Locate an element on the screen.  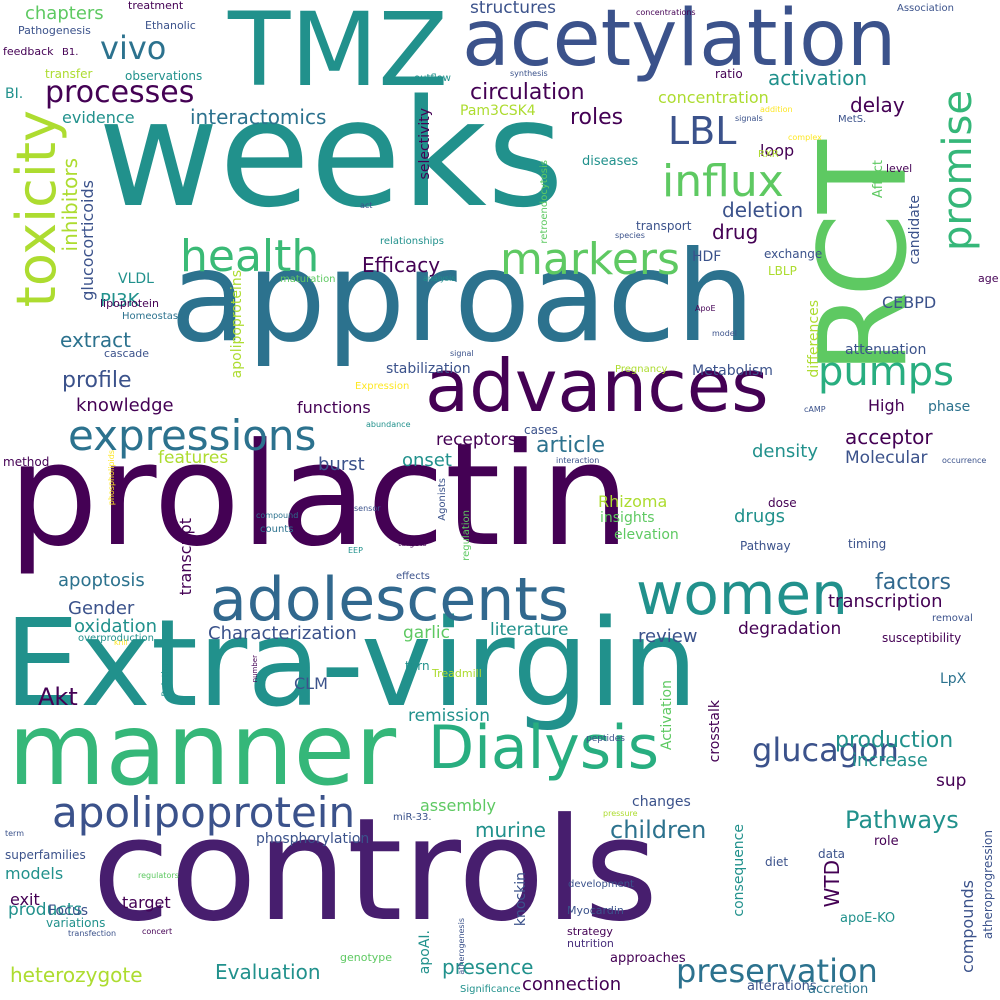
word-ethanolic: Ethanolic is located at coordinates (170, 25).